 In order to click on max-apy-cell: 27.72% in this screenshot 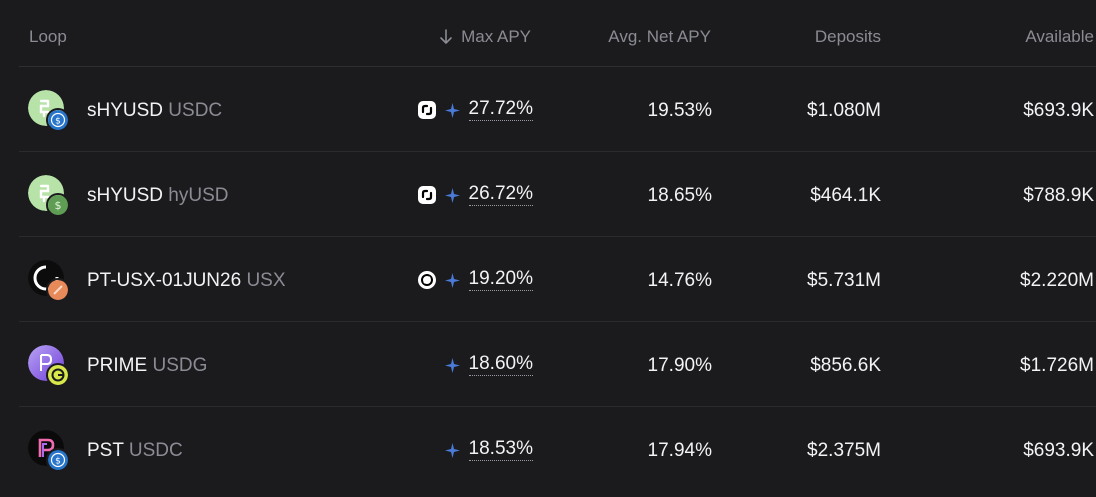, I will do `click(475, 109)`.